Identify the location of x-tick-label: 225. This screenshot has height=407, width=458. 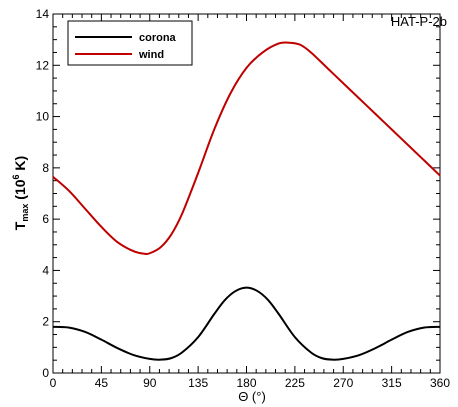
(295, 383).